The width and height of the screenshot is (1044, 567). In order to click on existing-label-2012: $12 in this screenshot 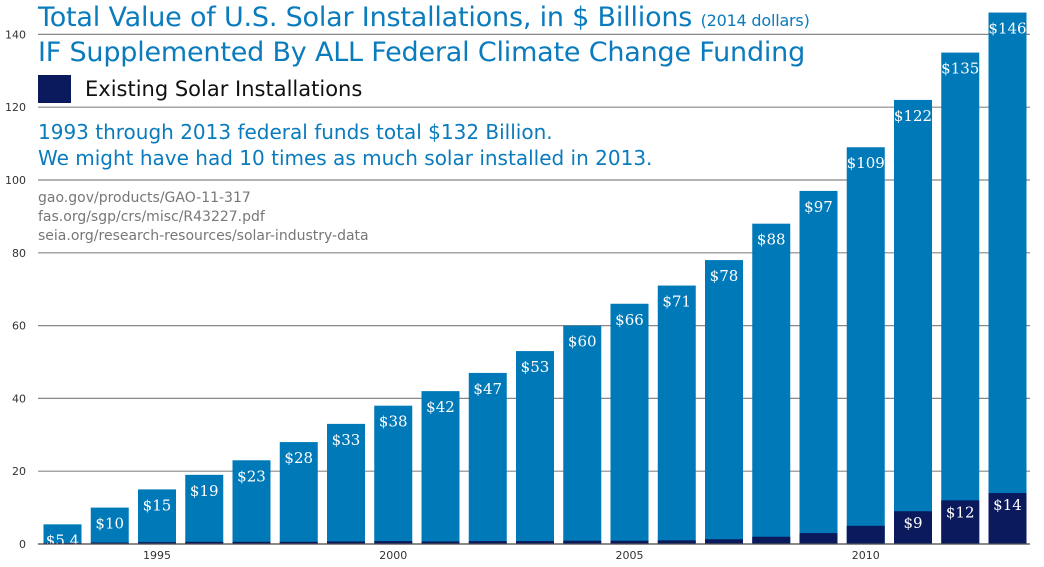, I will do `click(960, 512)`.